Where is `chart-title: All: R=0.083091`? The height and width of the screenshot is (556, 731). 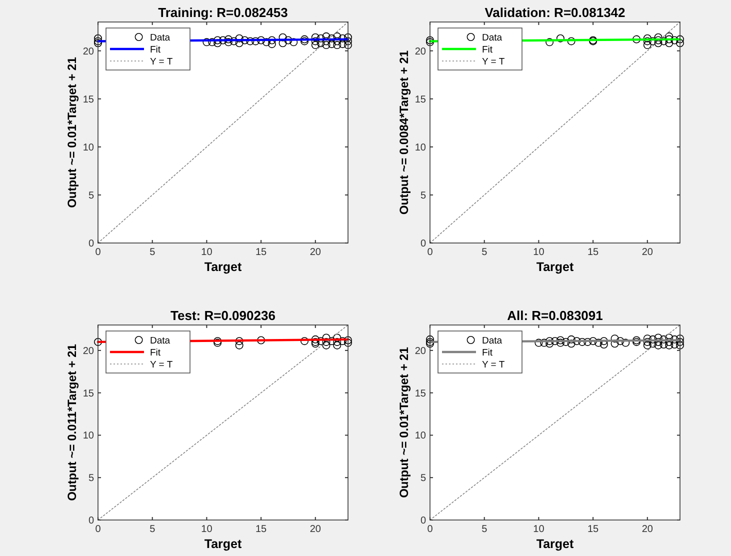 chart-title: All: R=0.083091 is located at coordinates (555, 315).